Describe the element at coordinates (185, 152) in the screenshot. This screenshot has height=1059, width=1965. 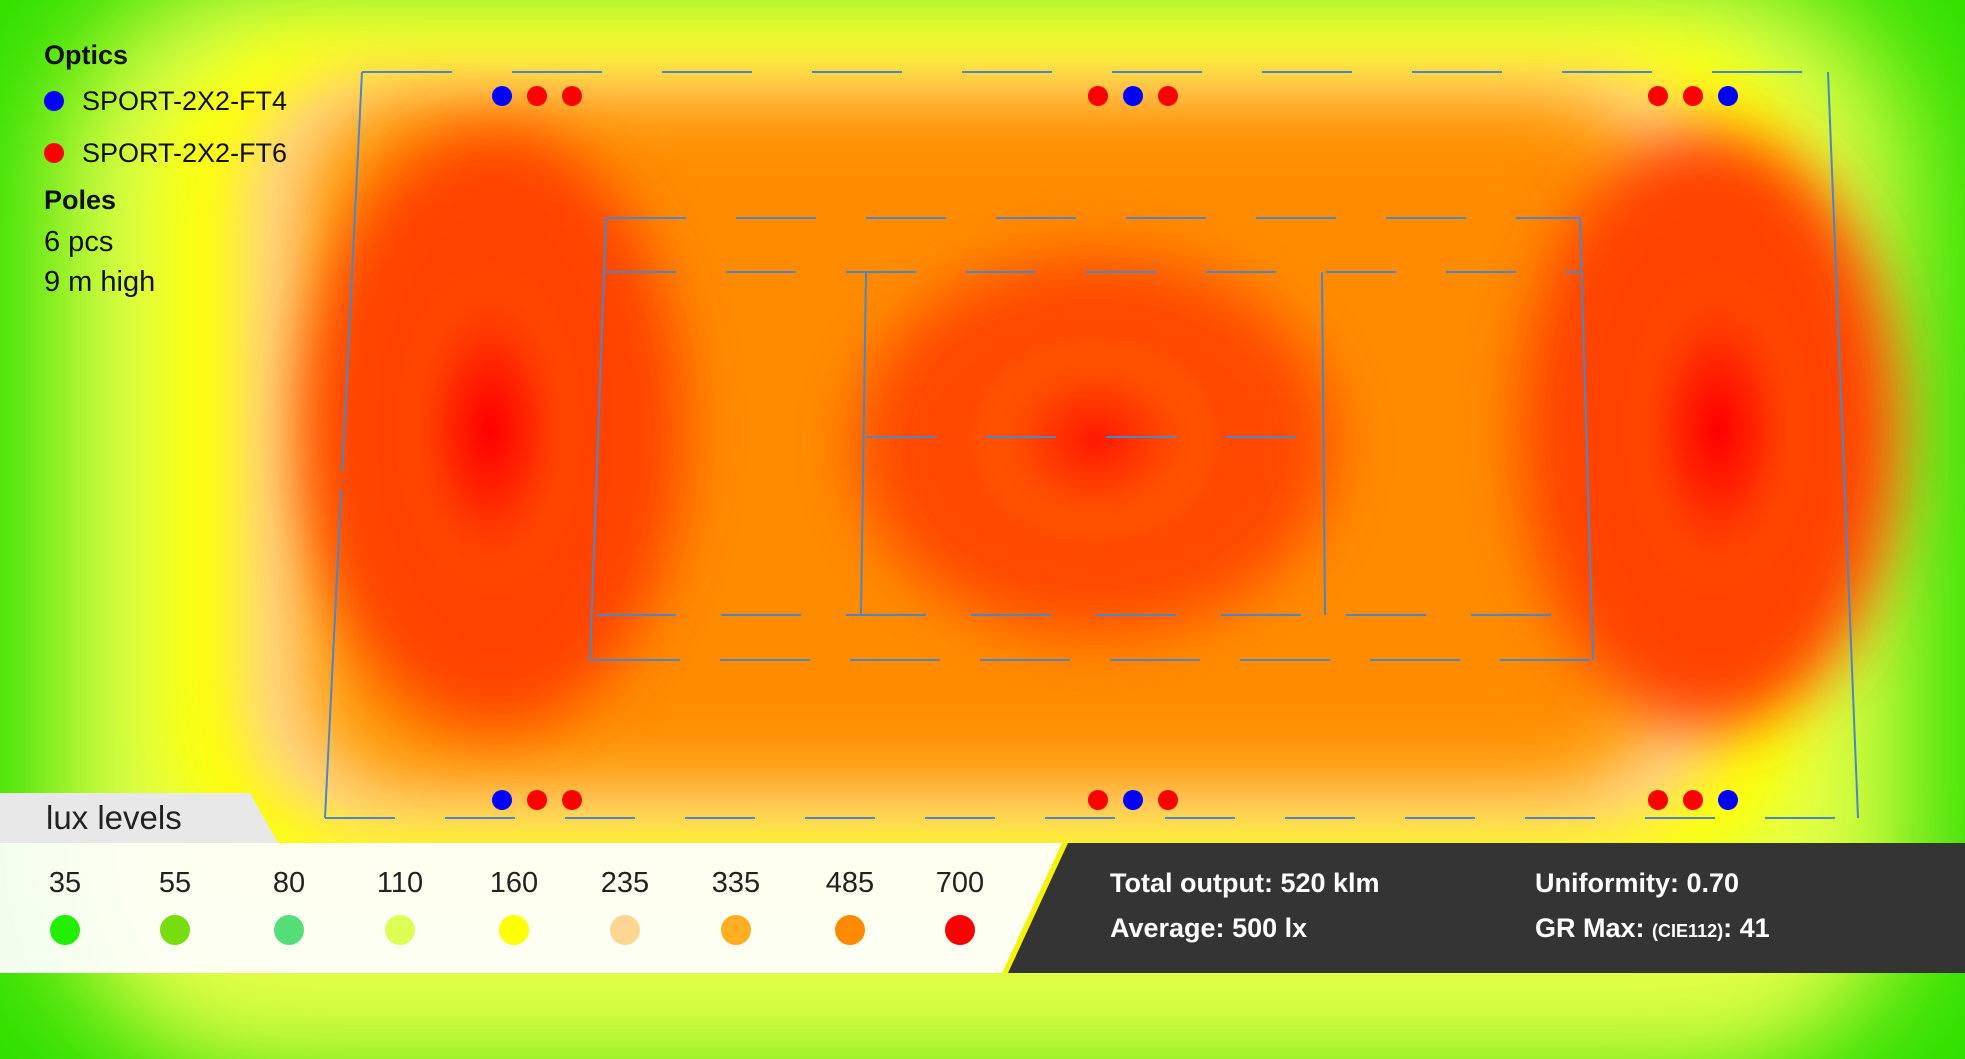
I see `optic-label: SPORT-2X2-FT6` at that location.